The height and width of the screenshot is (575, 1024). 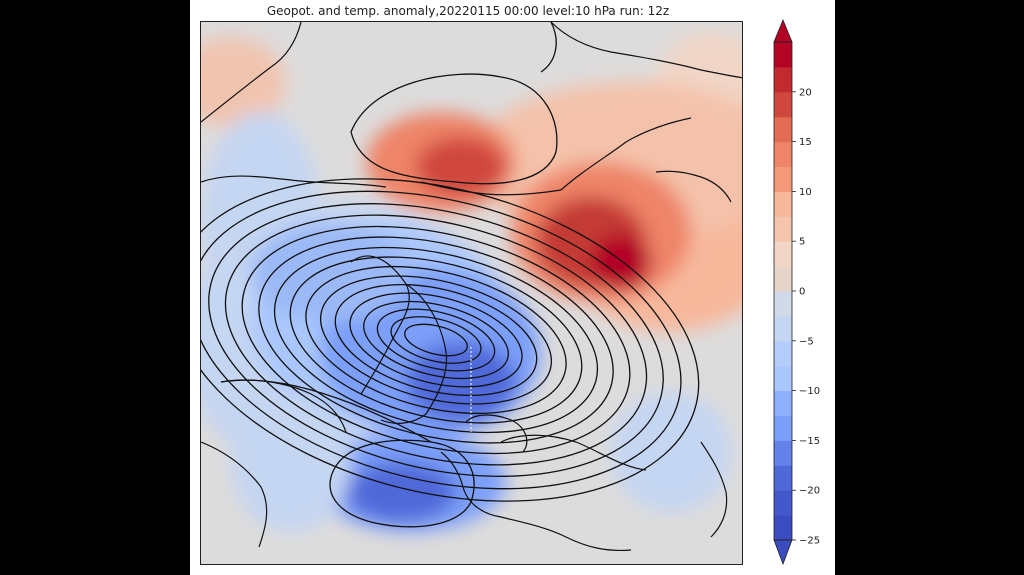 I want to click on colorbar: 20 15 10 5 0 −5 −10 −15 −20 −25, so click(x=796, y=292).